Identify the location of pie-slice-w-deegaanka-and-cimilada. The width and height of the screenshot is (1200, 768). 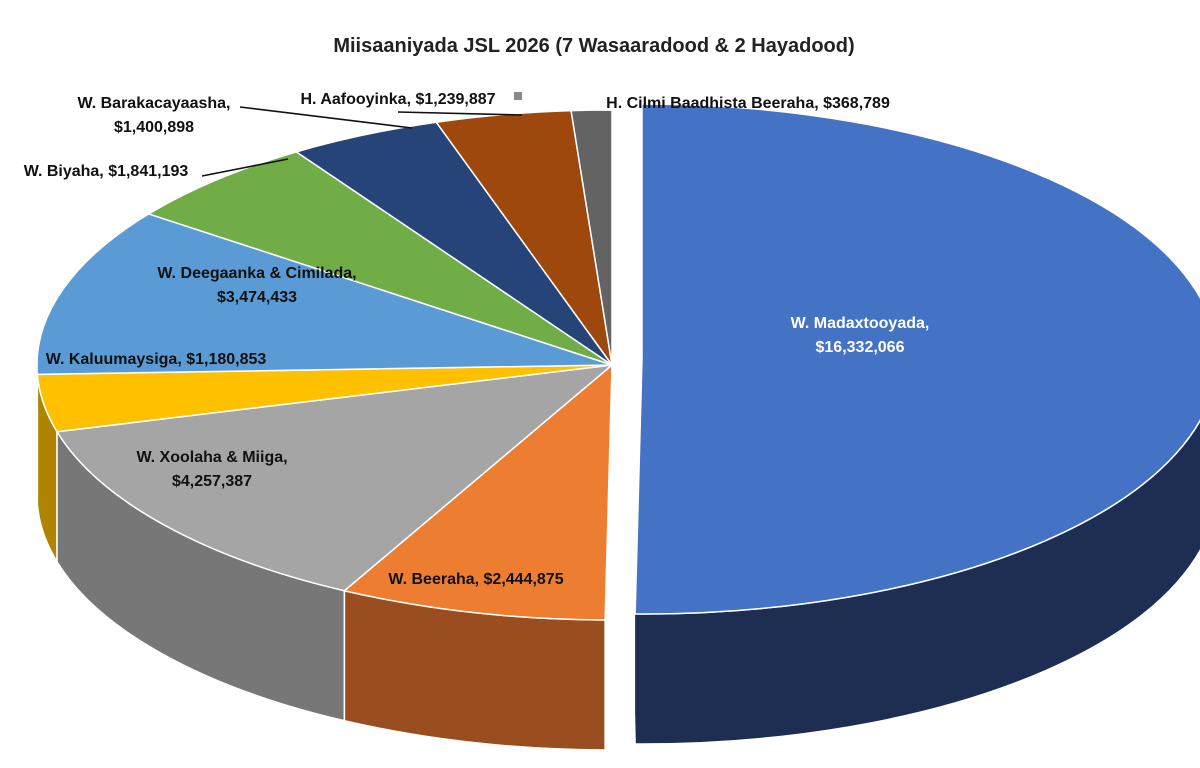
(324, 294).